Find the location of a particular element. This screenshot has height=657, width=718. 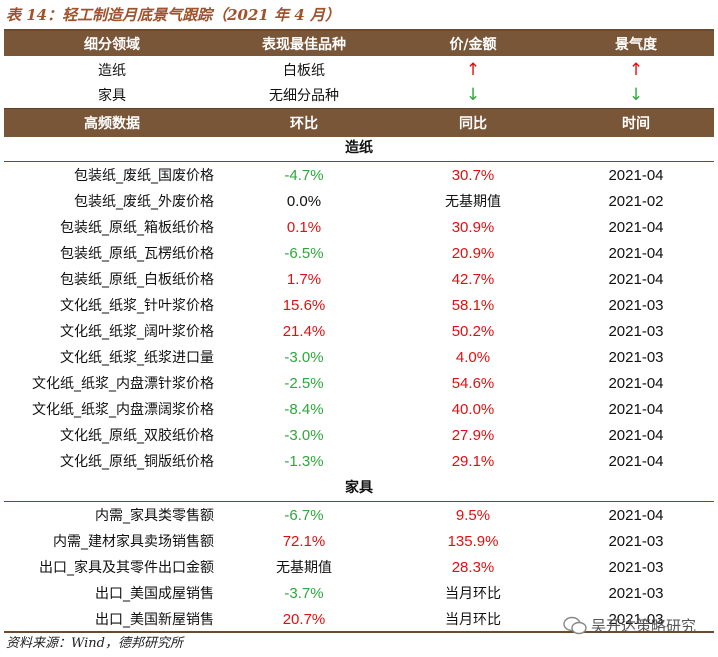

watermark-text: 吴开达策略研究 is located at coordinates (643, 626).